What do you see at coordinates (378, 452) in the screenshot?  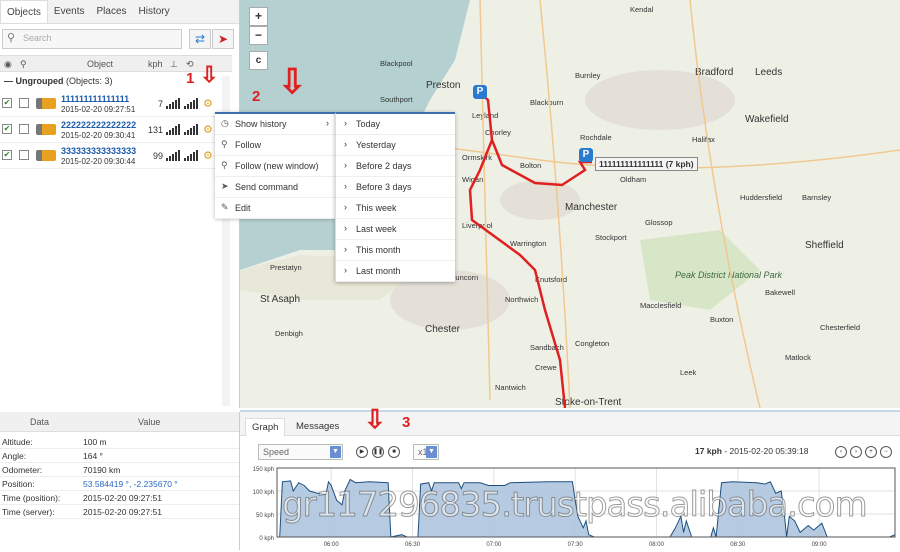 I see `pause-button: ❚❚` at bounding box center [378, 452].